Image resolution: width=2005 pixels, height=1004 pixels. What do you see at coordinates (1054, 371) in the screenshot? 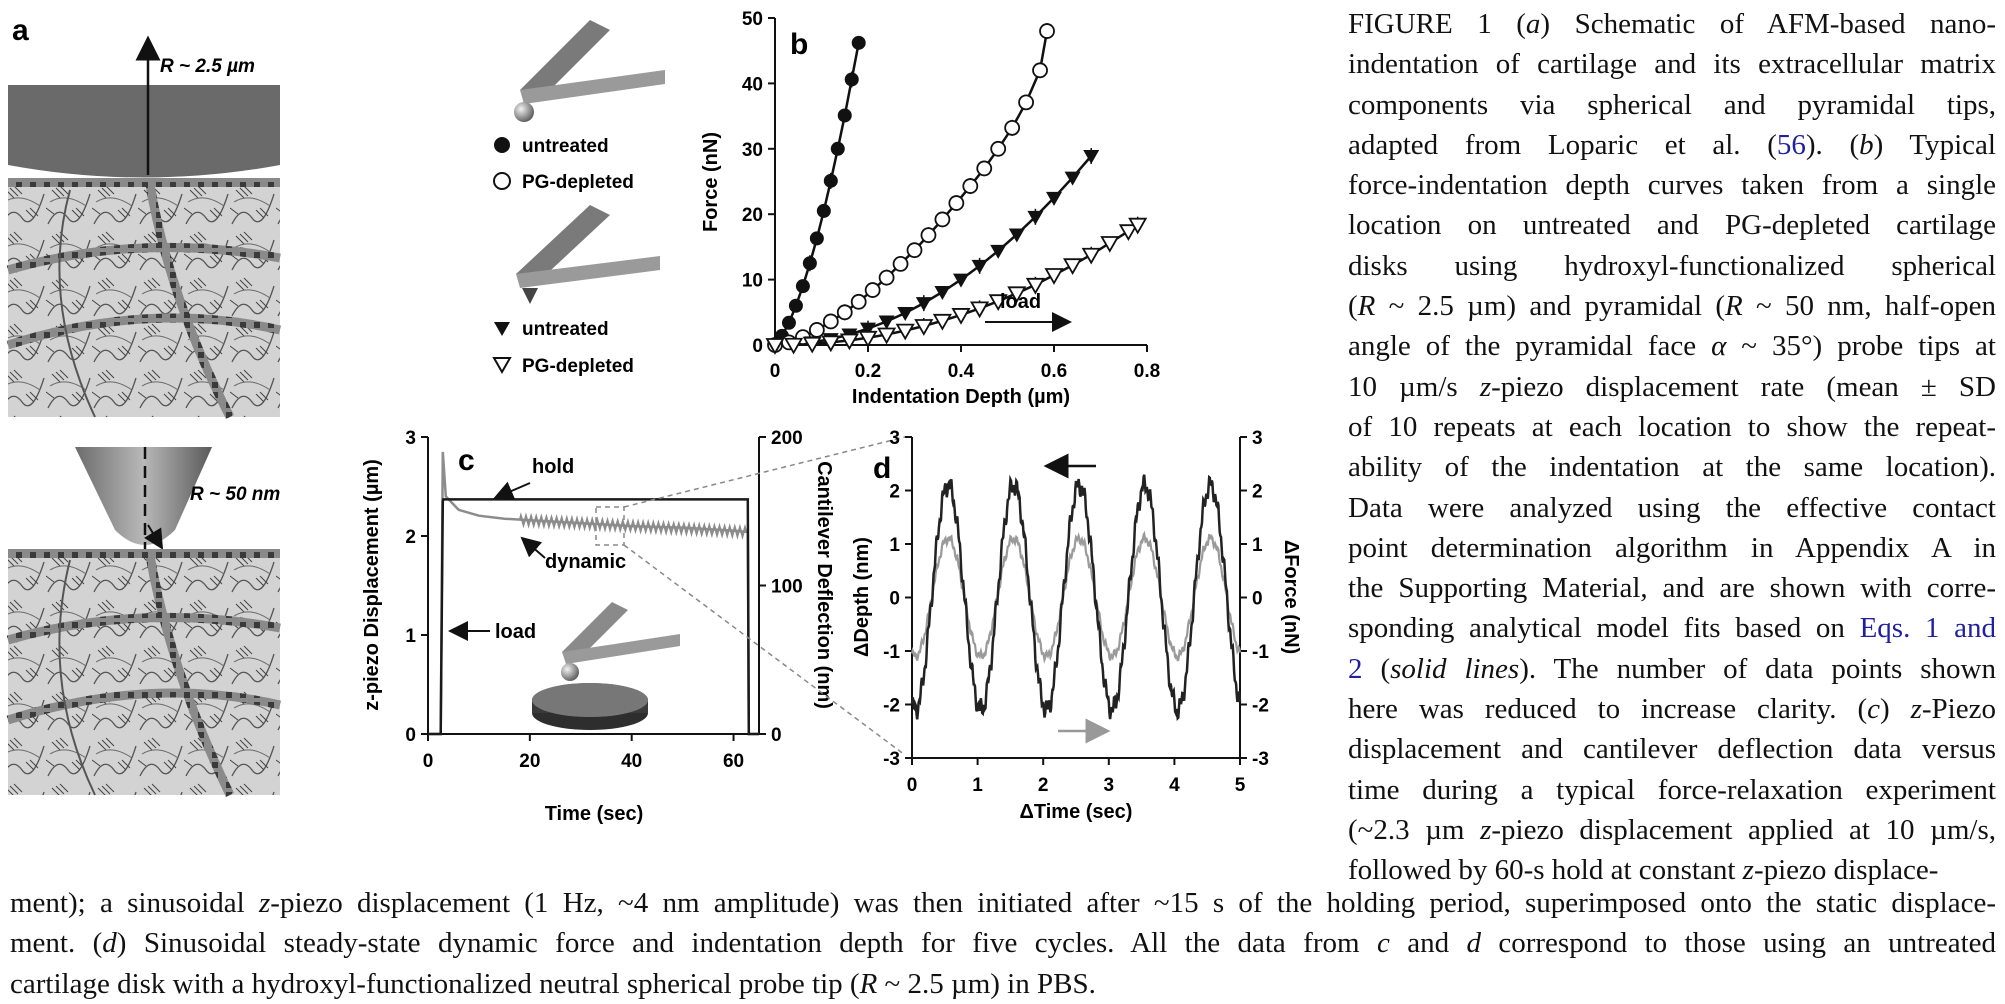
I see `b-x-tick-label: 0.6` at bounding box center [1054, 371].